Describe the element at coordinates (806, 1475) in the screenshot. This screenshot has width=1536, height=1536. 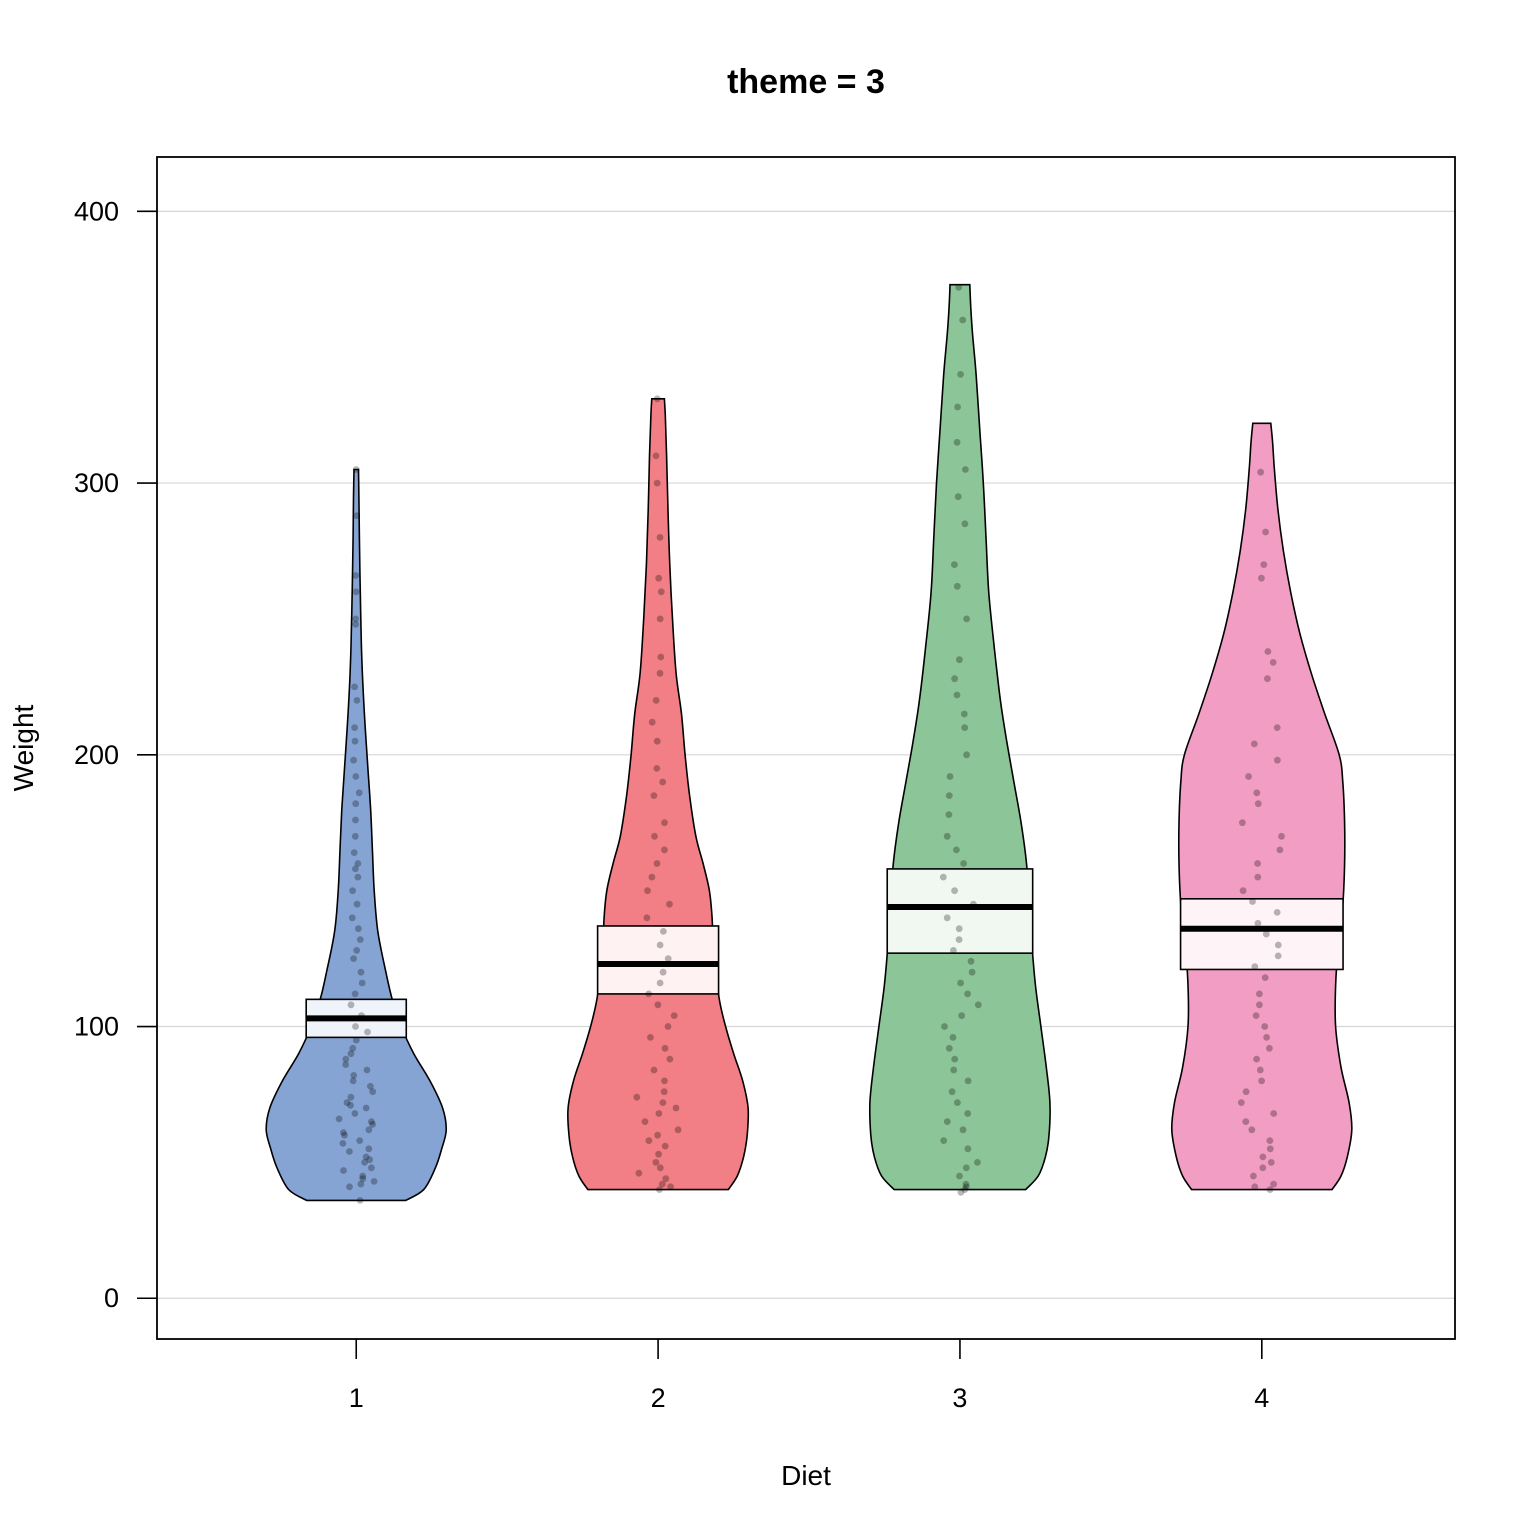
I see `x-axis-label: Diet` at that location.